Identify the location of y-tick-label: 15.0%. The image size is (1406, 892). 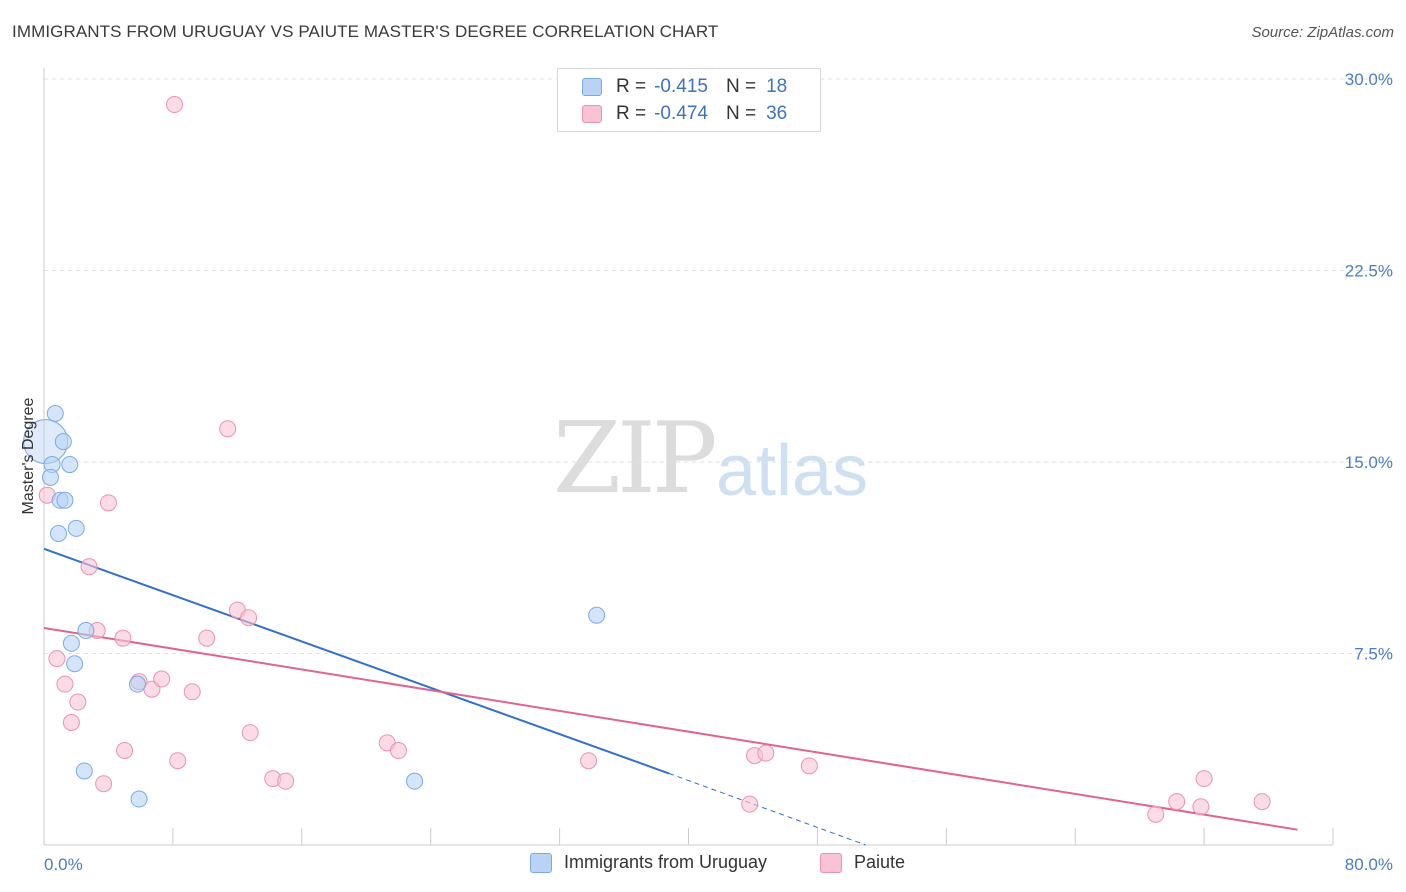
(1369, 462).